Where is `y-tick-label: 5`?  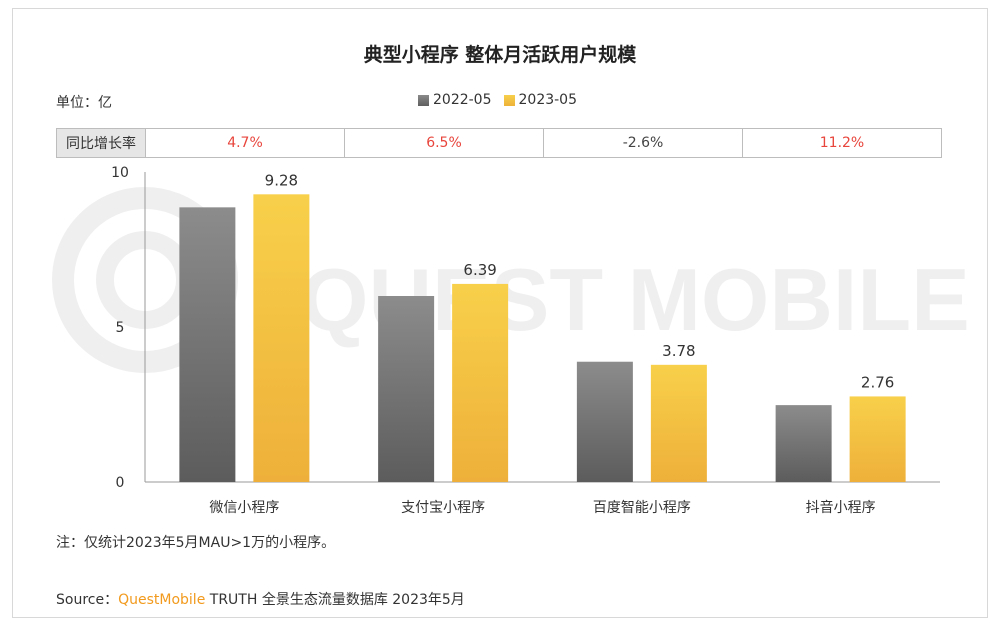 y-tick-label: 5 is located at coordinates (120, 328).